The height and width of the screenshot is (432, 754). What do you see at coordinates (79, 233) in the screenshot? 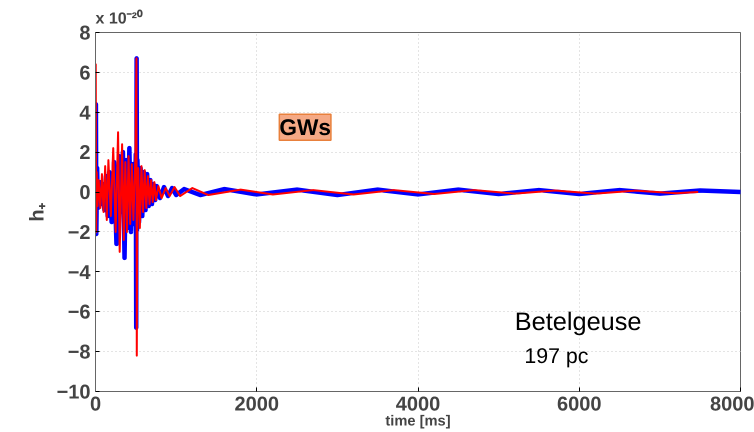
I see `y-tick-label: −2` at bounding box center [79, 233].